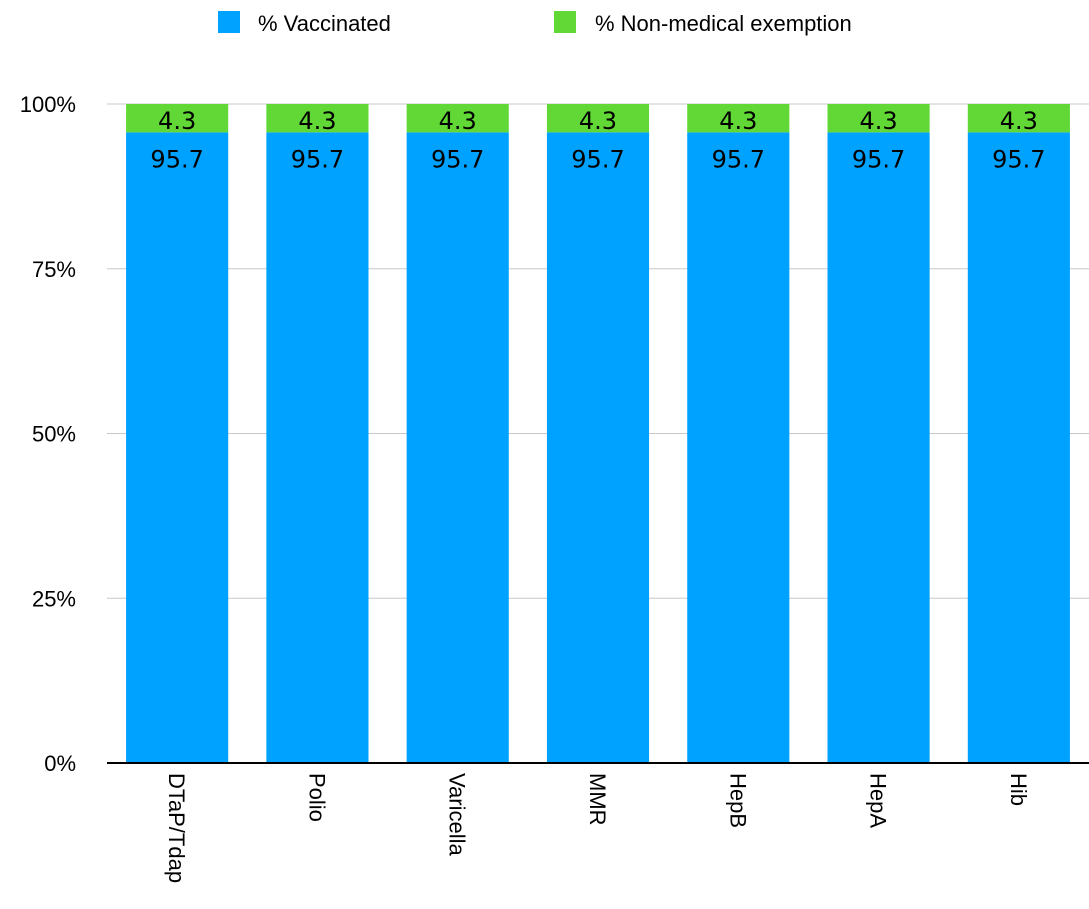 The width and height of the screenshot is (1089, 909). What do you see at coordinates (54, 269) in the screenshot?
I see `y-tick-label: 75%` at bounding box center [54, 269].